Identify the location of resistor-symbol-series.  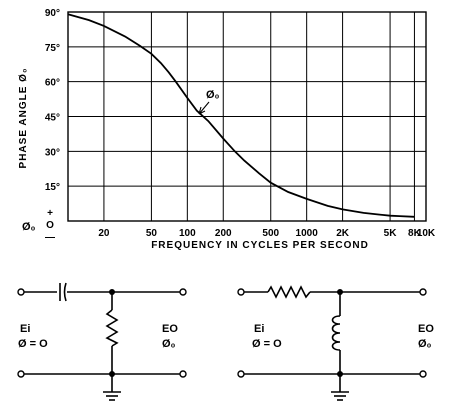
(289, 292).